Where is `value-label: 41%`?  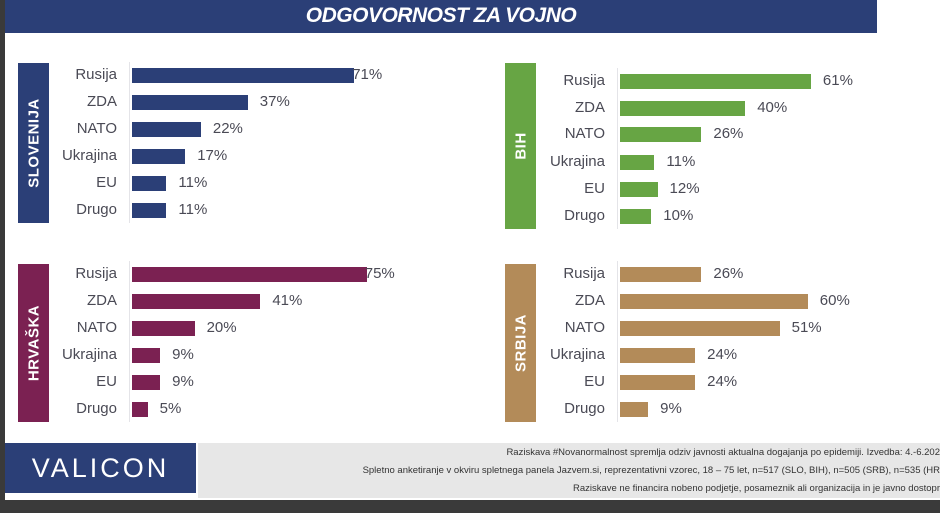 value-label: 41% is located at coordinates (287, 300).